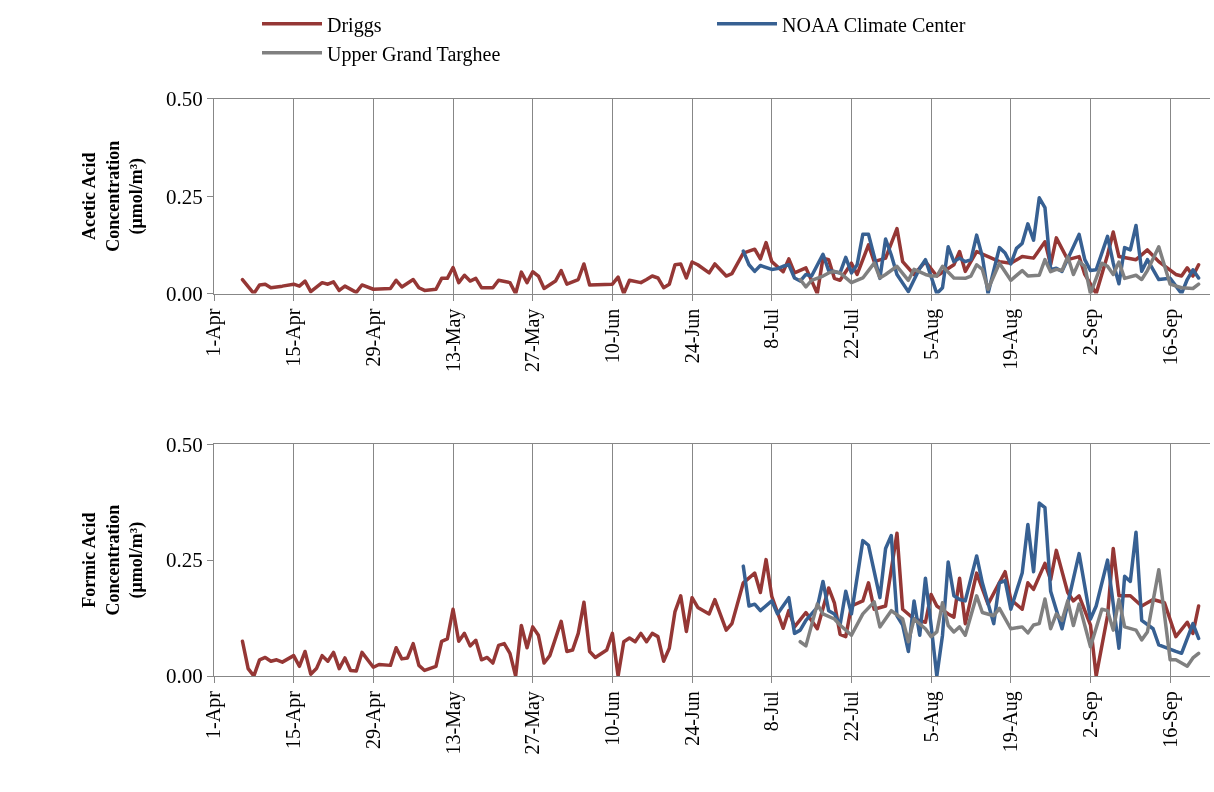 The width and height of the screenshot is (1214, 792). Describe the element at coordinates (414, 54) in the screenshot. I see `legend-label: Upper Grand Targhee` at that location.